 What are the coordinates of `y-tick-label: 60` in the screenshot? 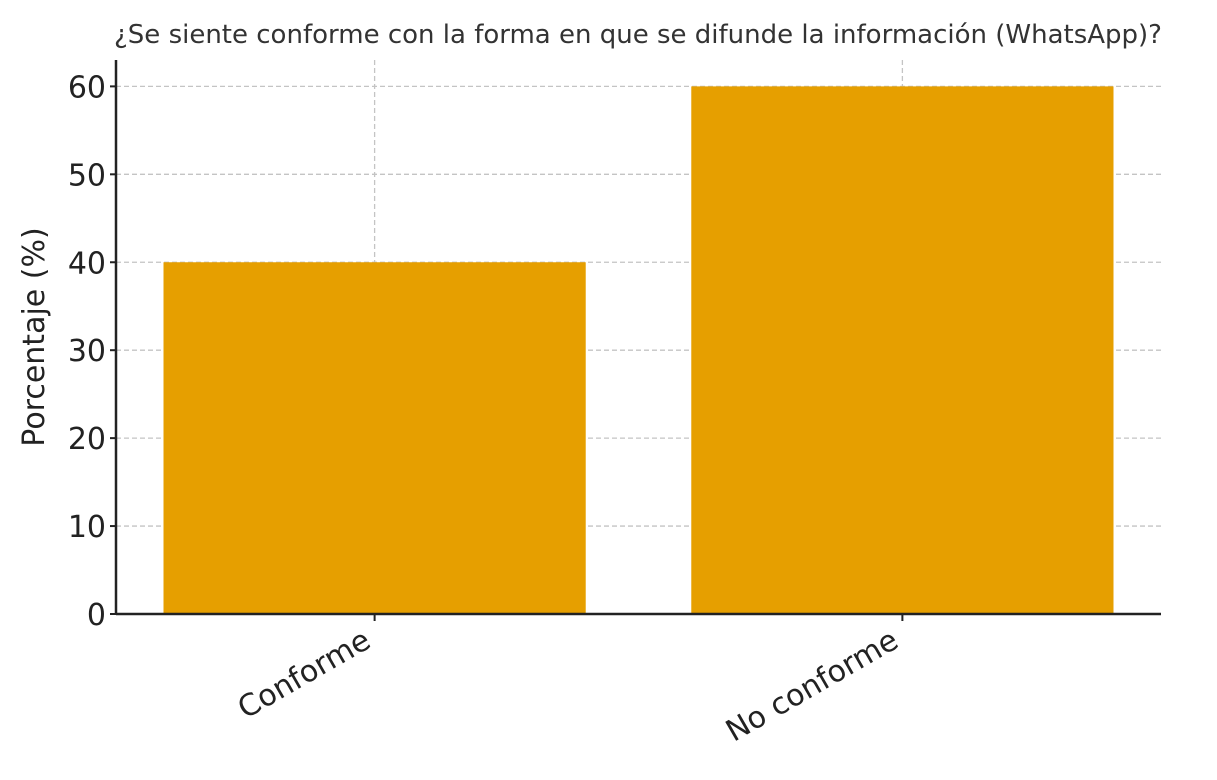 It's located at (87, 87).